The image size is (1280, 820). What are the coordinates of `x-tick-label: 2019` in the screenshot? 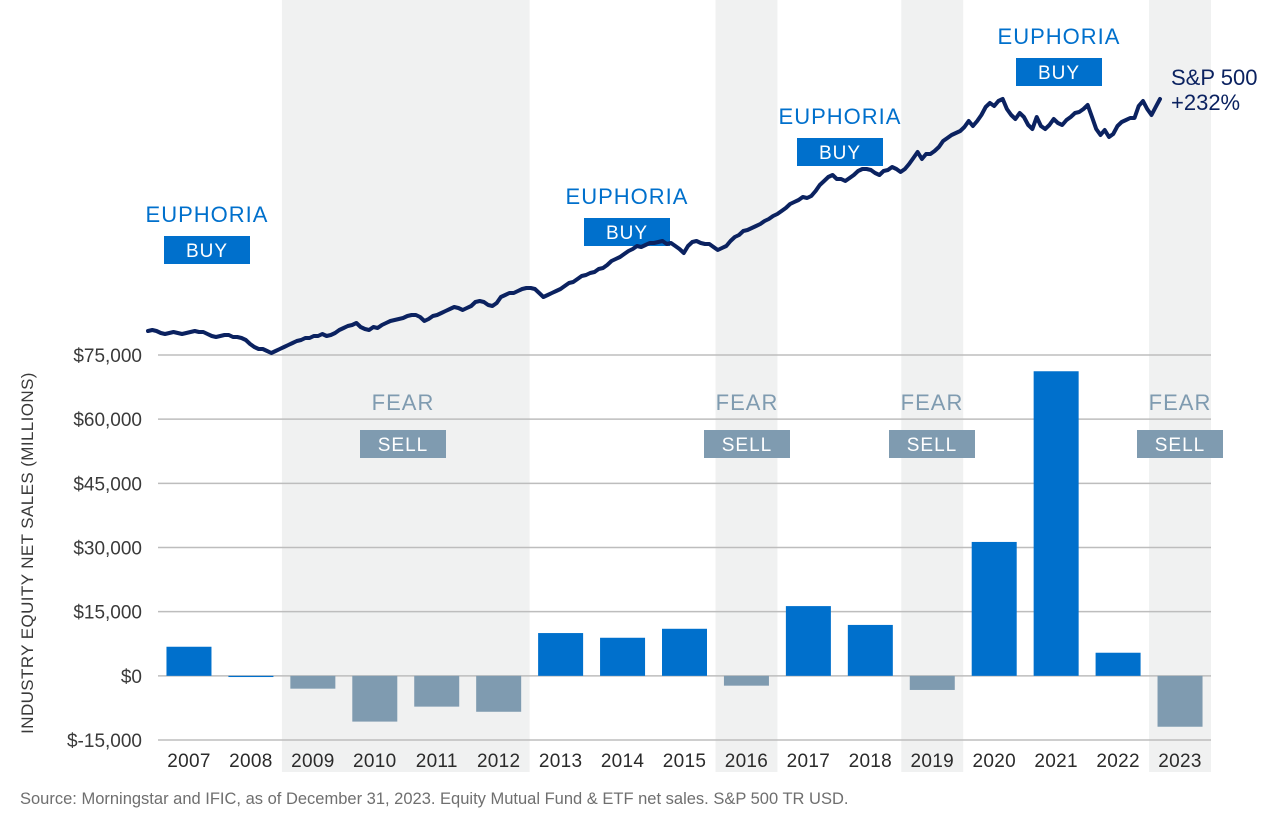 It's located at (932, 761).